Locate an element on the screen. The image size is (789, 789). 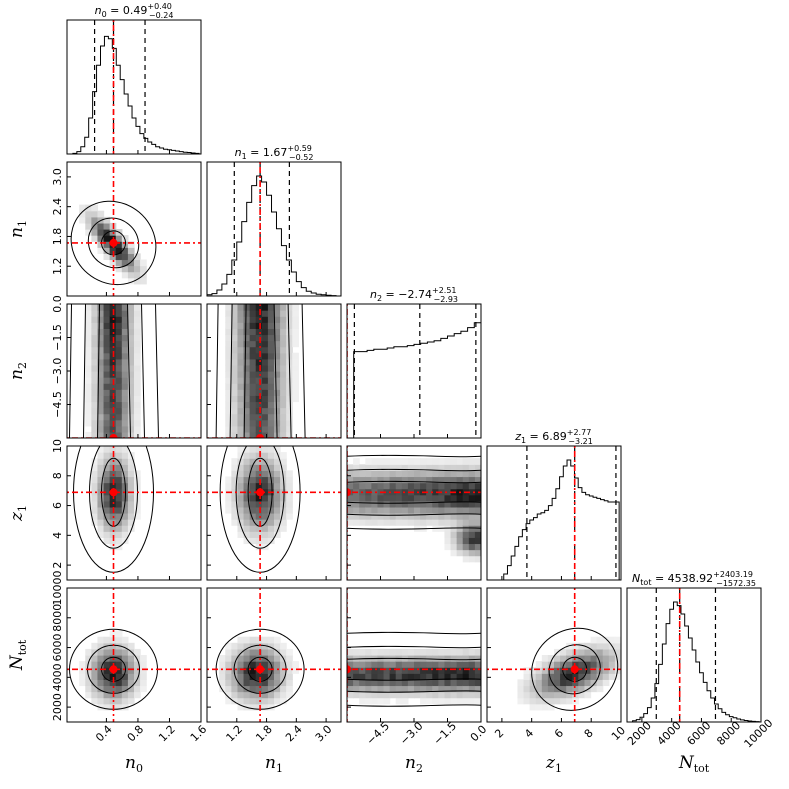
y-axis-label-Ntot: Ntot is located at coordinates (18, 655).